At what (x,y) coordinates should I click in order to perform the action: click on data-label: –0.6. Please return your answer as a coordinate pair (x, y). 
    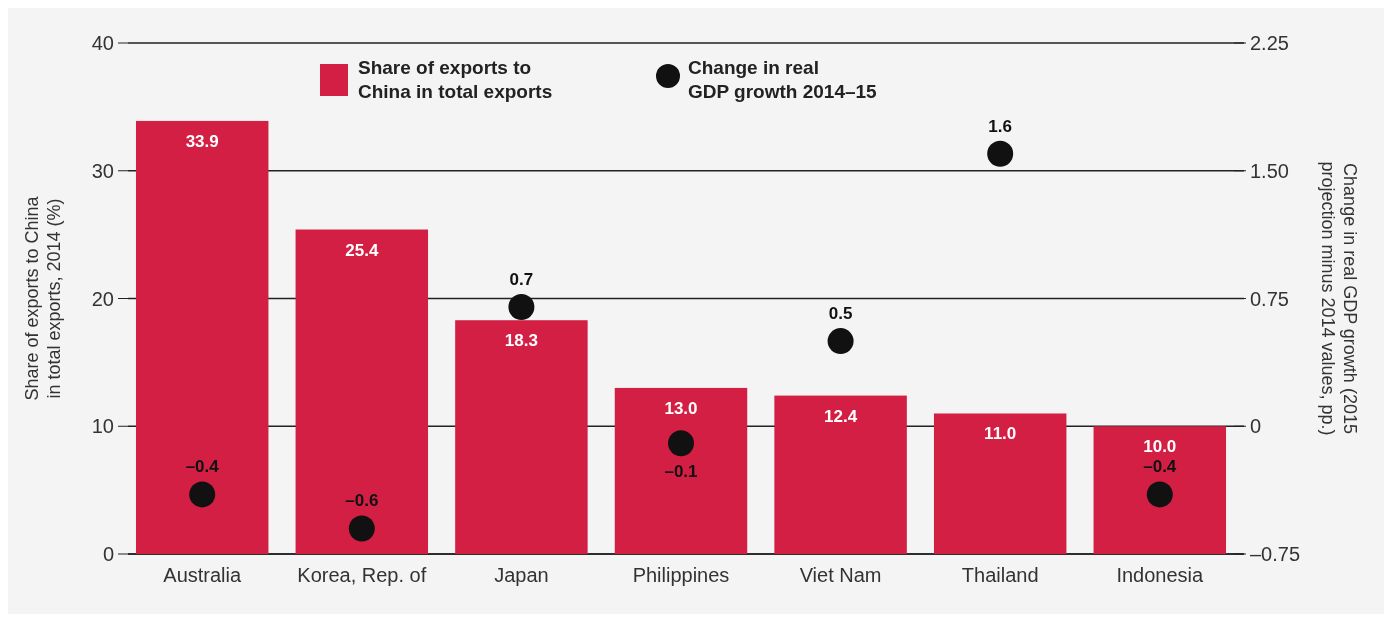
    Looking at the image, I should click on (362, 501).